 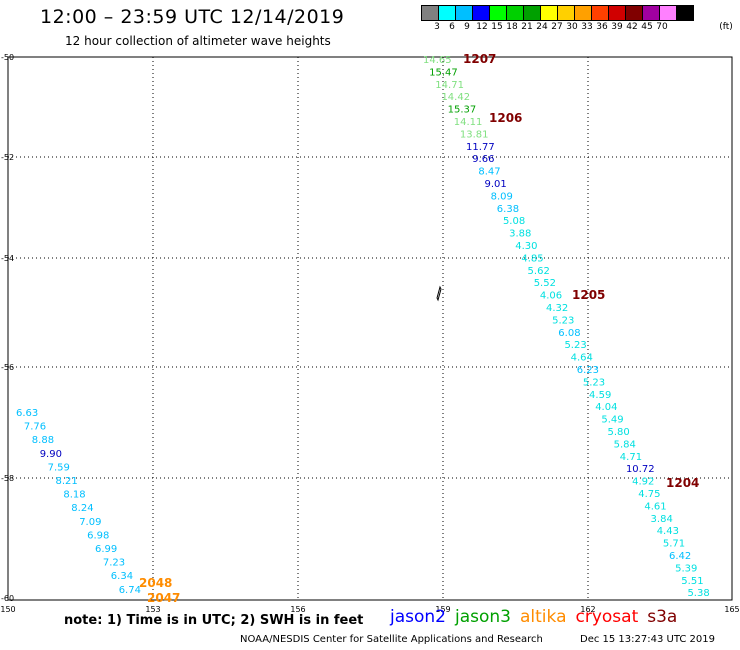 I want to click on page-title: 12:00 – 23:59 UTC 12/14/2019, so click(x=192, y=17).